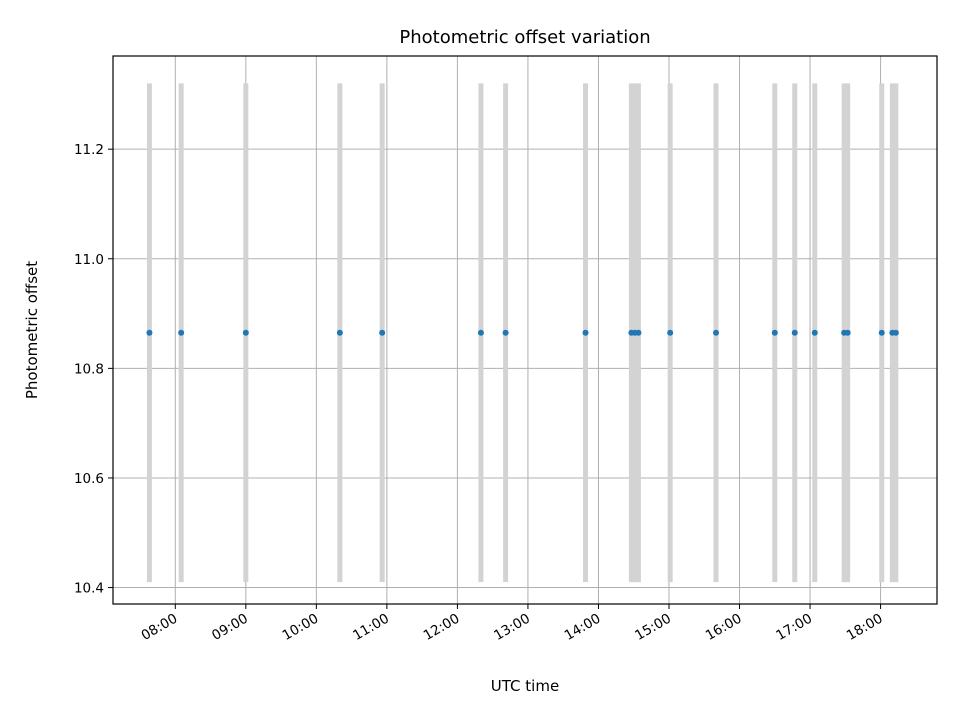 This screenshot has width=960, height=720. I want to click on y-tick-label: 10.4, so click(89, 589).